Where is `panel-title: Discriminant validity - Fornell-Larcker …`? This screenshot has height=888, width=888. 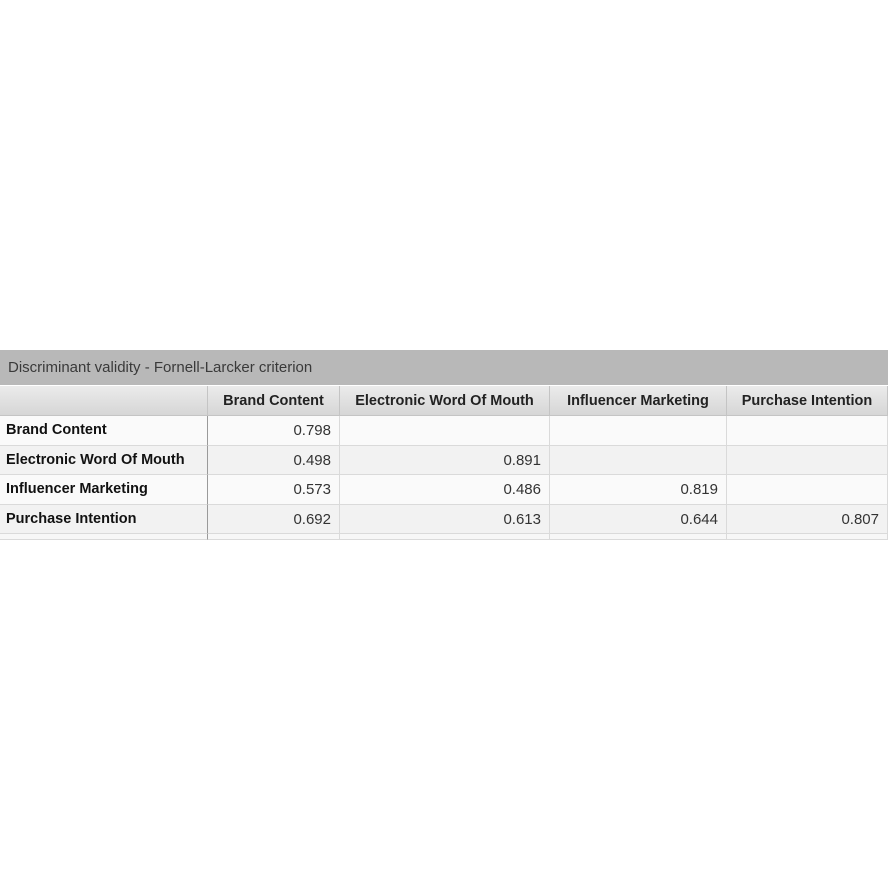
panel-title: Discriminant validity - Fornell-Larcker … is located at coordinates (444, 367).